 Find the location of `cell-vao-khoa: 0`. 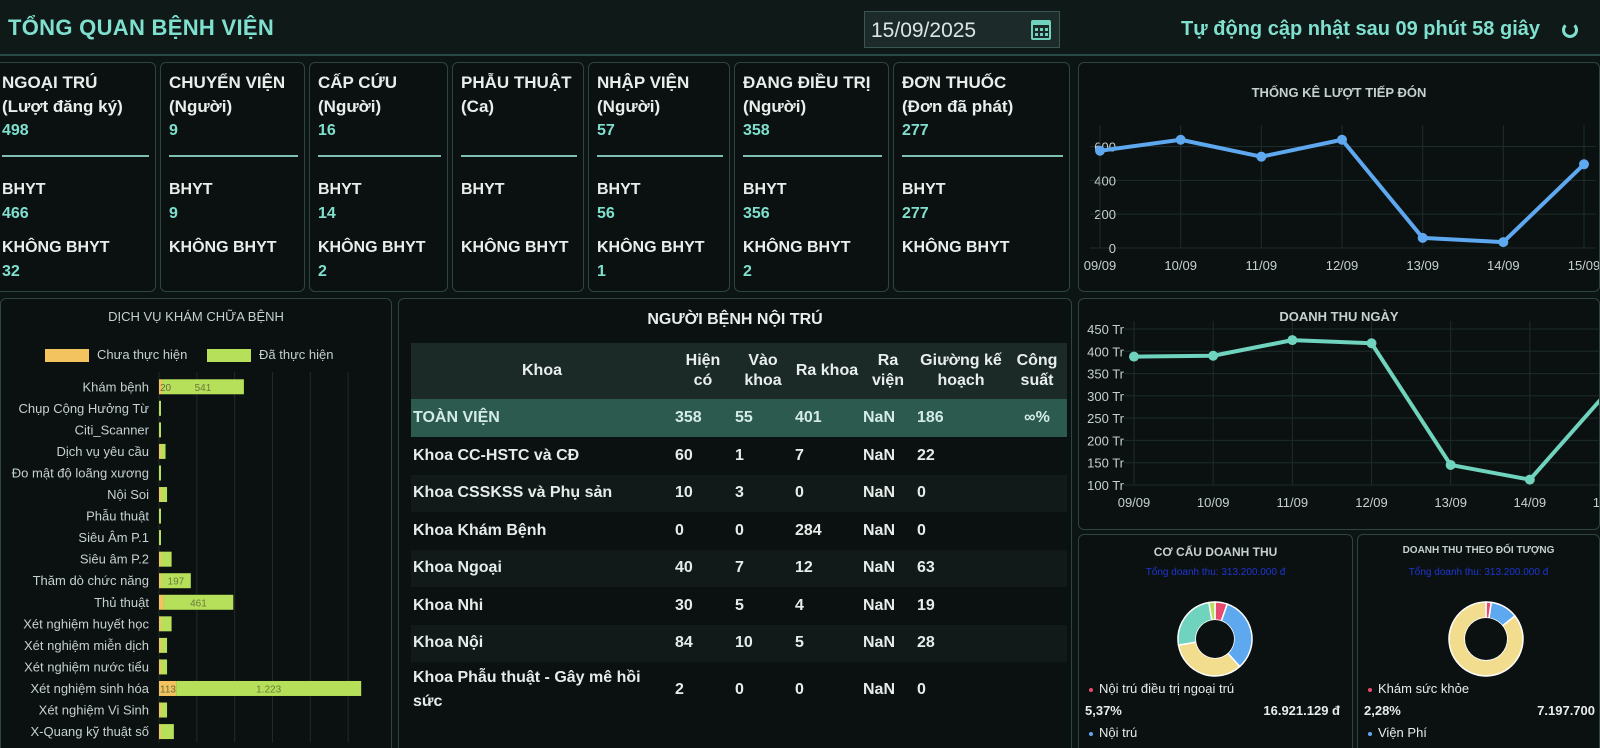

cell-vao-khoa: 0 is located at coordinates (739, 689).